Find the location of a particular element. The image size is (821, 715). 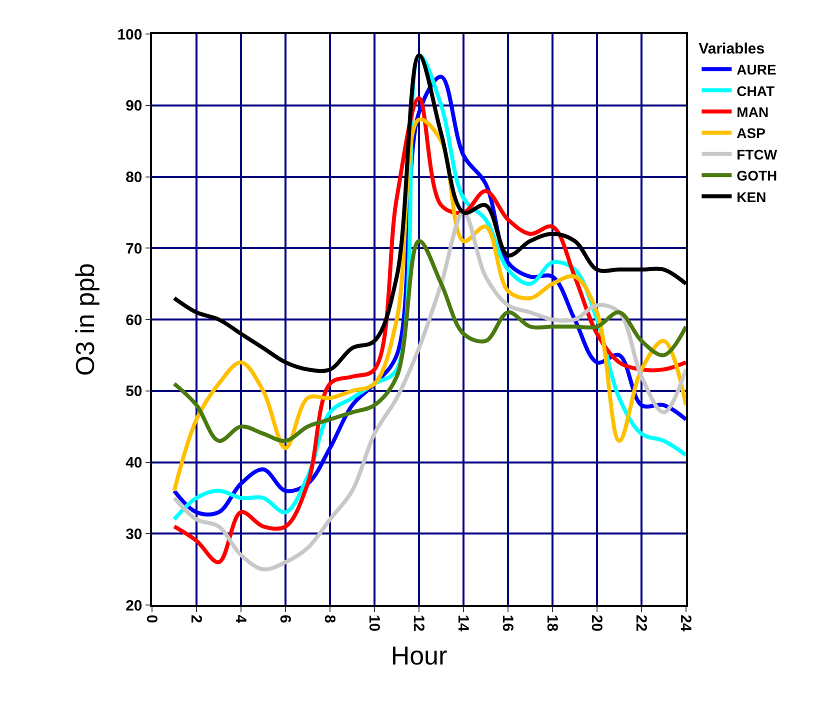

y-tick-label: 30 is located at coordinates (134, 534).